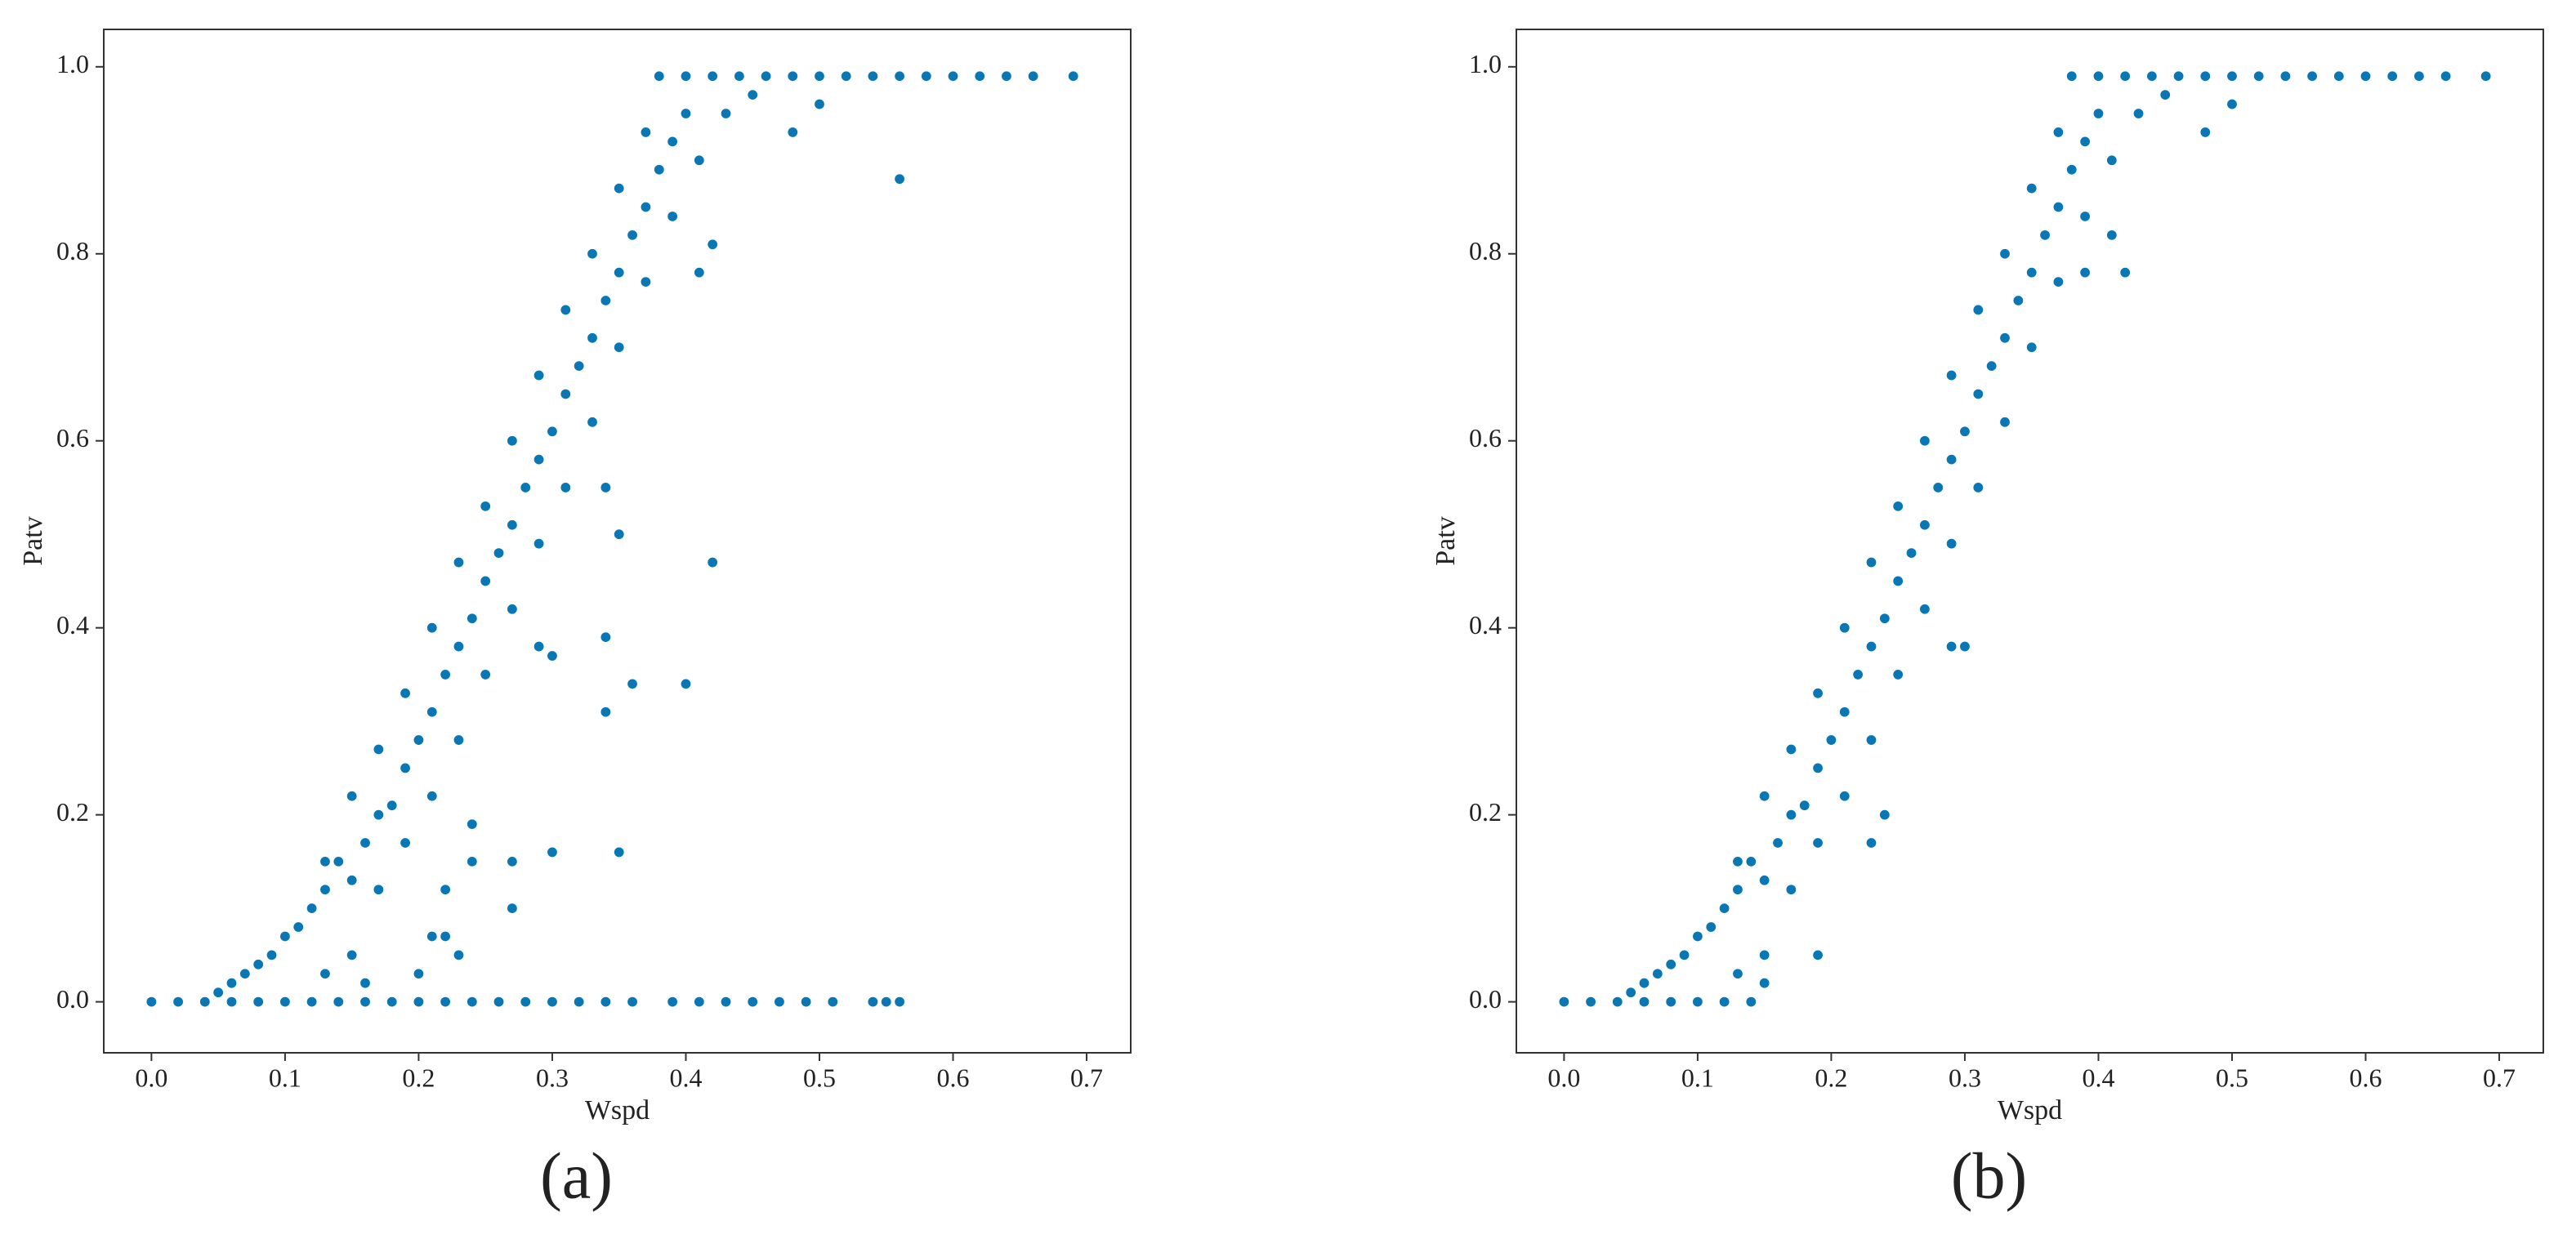 The height and width of the screenshot is (1239, 2576). Describe the element at coordinates (686, 1077) in the screenshot. I see `x-tick-label: 0.4` at that location.